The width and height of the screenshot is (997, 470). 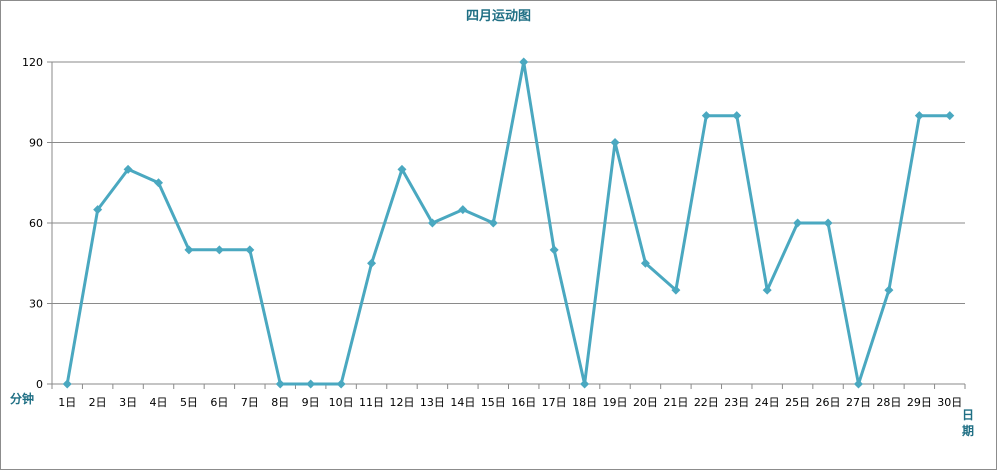 What do you see at coordinates (498, 16) in the screenshot?
I see `chart-title: 四月运动图` at bounding box center [498, 16].